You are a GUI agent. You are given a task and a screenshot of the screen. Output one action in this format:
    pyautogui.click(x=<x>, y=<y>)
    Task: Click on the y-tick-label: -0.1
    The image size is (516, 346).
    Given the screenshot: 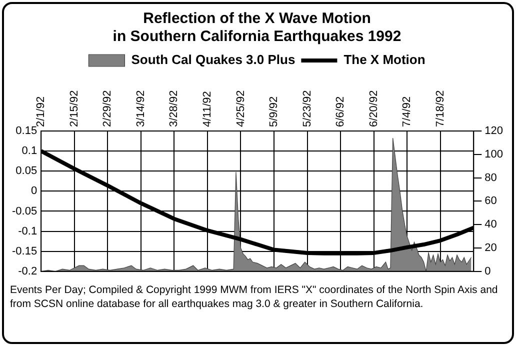 What is the action you would take?
    pyautogui.click(x=28, y=231)
    